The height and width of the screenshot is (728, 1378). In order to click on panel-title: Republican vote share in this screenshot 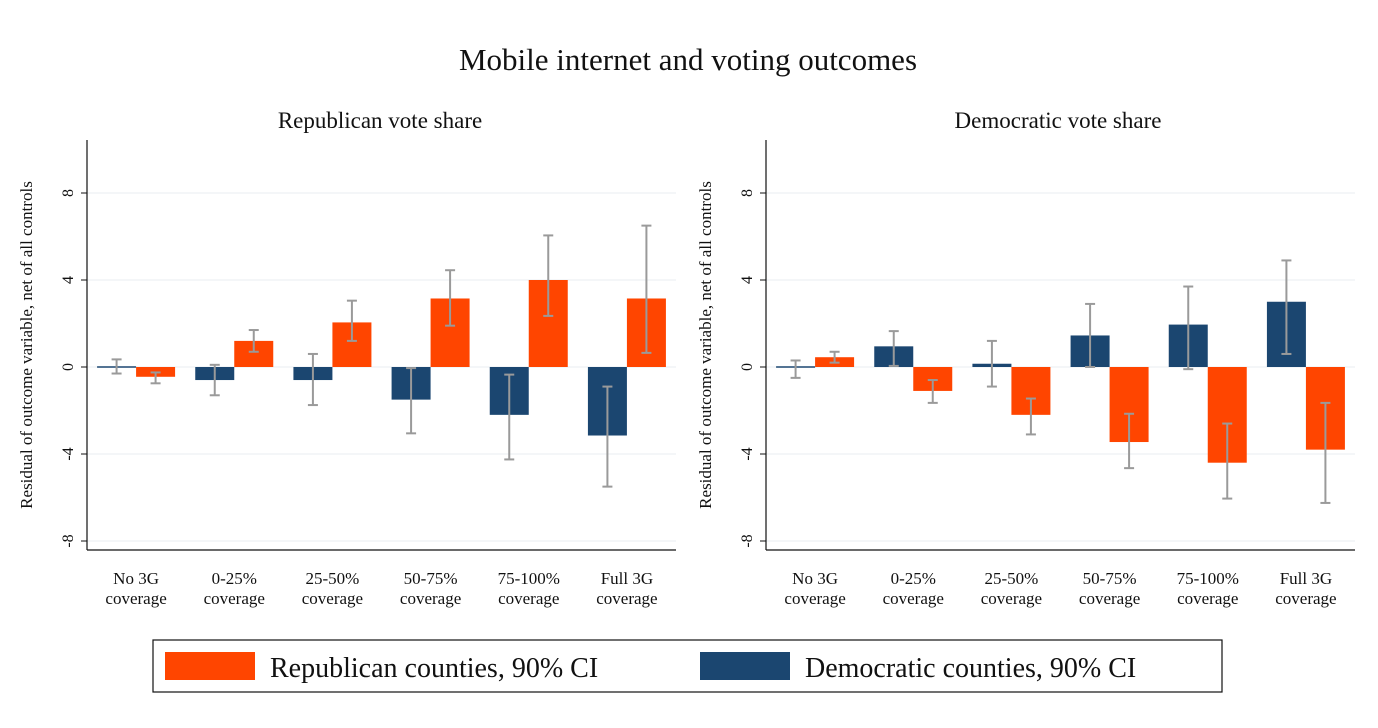, I will do `click(380, 120)`.